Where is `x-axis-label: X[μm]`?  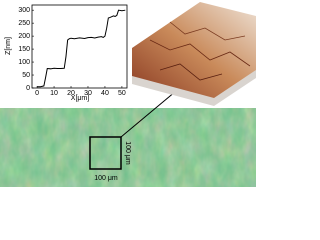 x-axis-label: X[μm] is located at coordinates (80, 98).